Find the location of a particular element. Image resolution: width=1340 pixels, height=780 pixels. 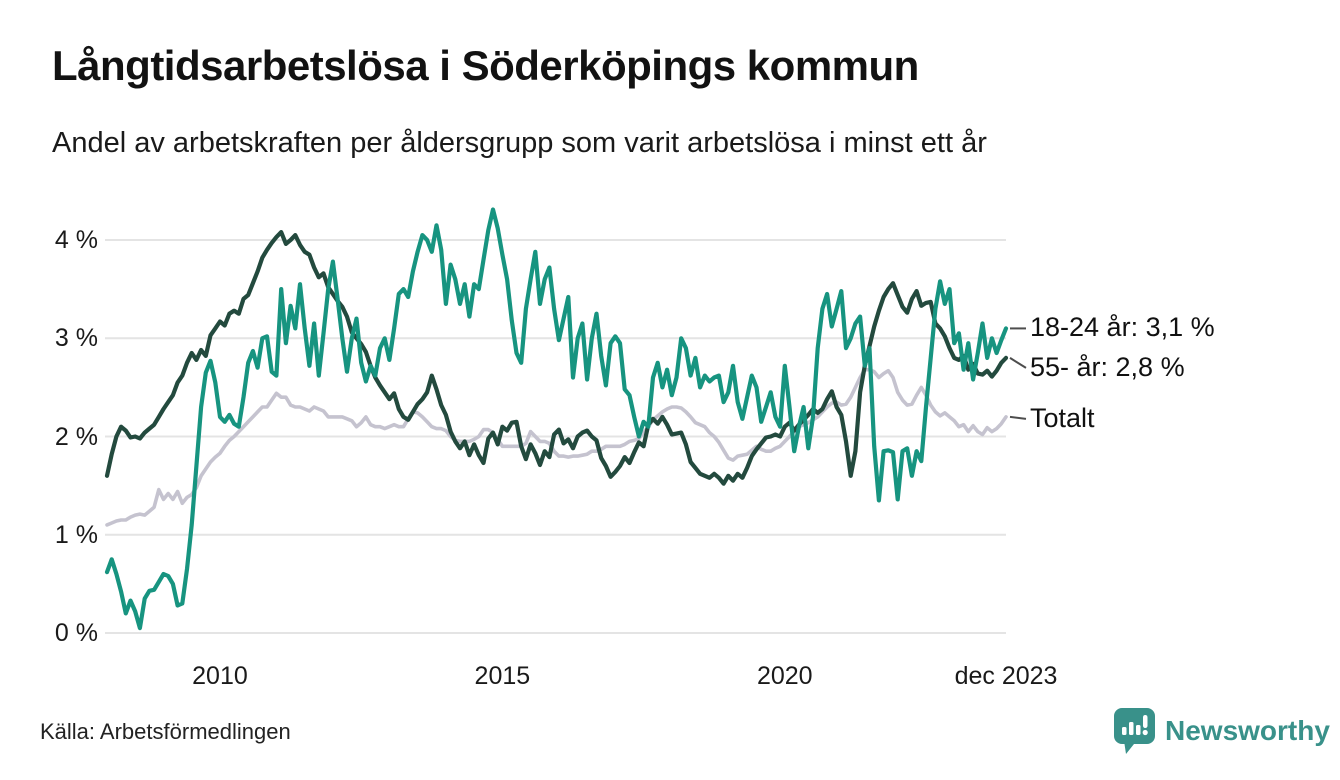

x-axis-label: 2010 is located at coordinates (220, 676).